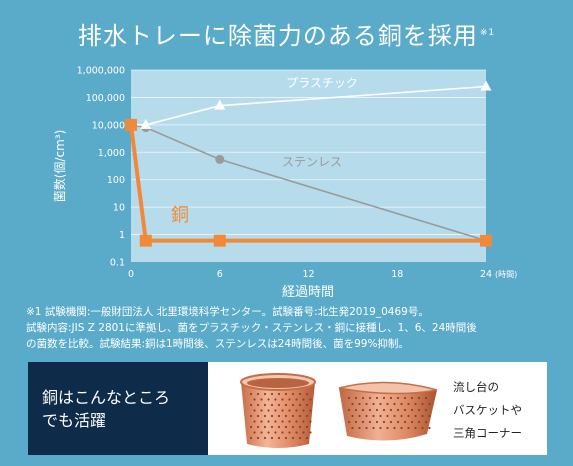 Image resolution: width=573 pixels, height=466 pixels. Describe the element at coordinates (101, 71) in the screenshot. I see `y-tick-label: 1,000,000` at that location.